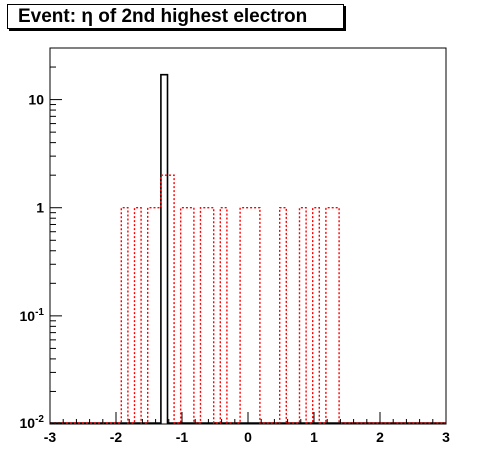  Describe the element at coordinates (32, 315) in the screenshot. I see `y-tick-label-1: 10⁻¹` at that location.